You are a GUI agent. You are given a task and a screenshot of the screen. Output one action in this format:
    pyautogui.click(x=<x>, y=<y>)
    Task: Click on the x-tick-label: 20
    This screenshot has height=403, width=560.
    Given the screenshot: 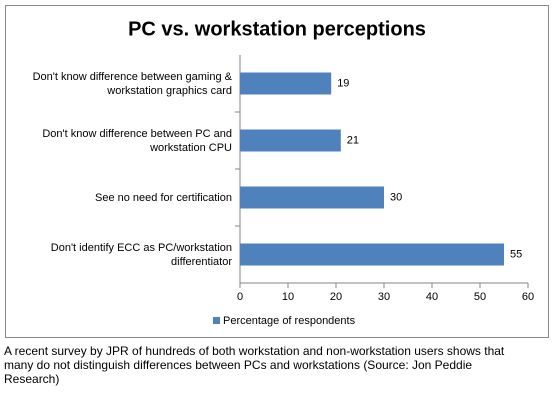 What is the action you would take?
    pyautogui.click(x=336, y=297)
    